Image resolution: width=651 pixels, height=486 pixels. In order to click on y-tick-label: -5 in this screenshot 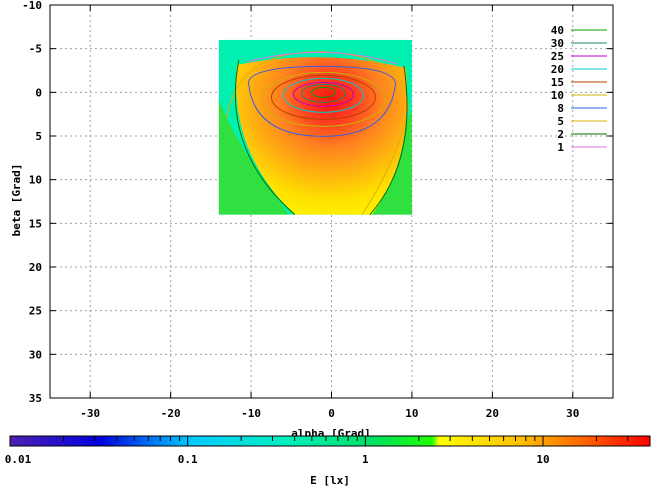, I will do `click(35, 49)`.